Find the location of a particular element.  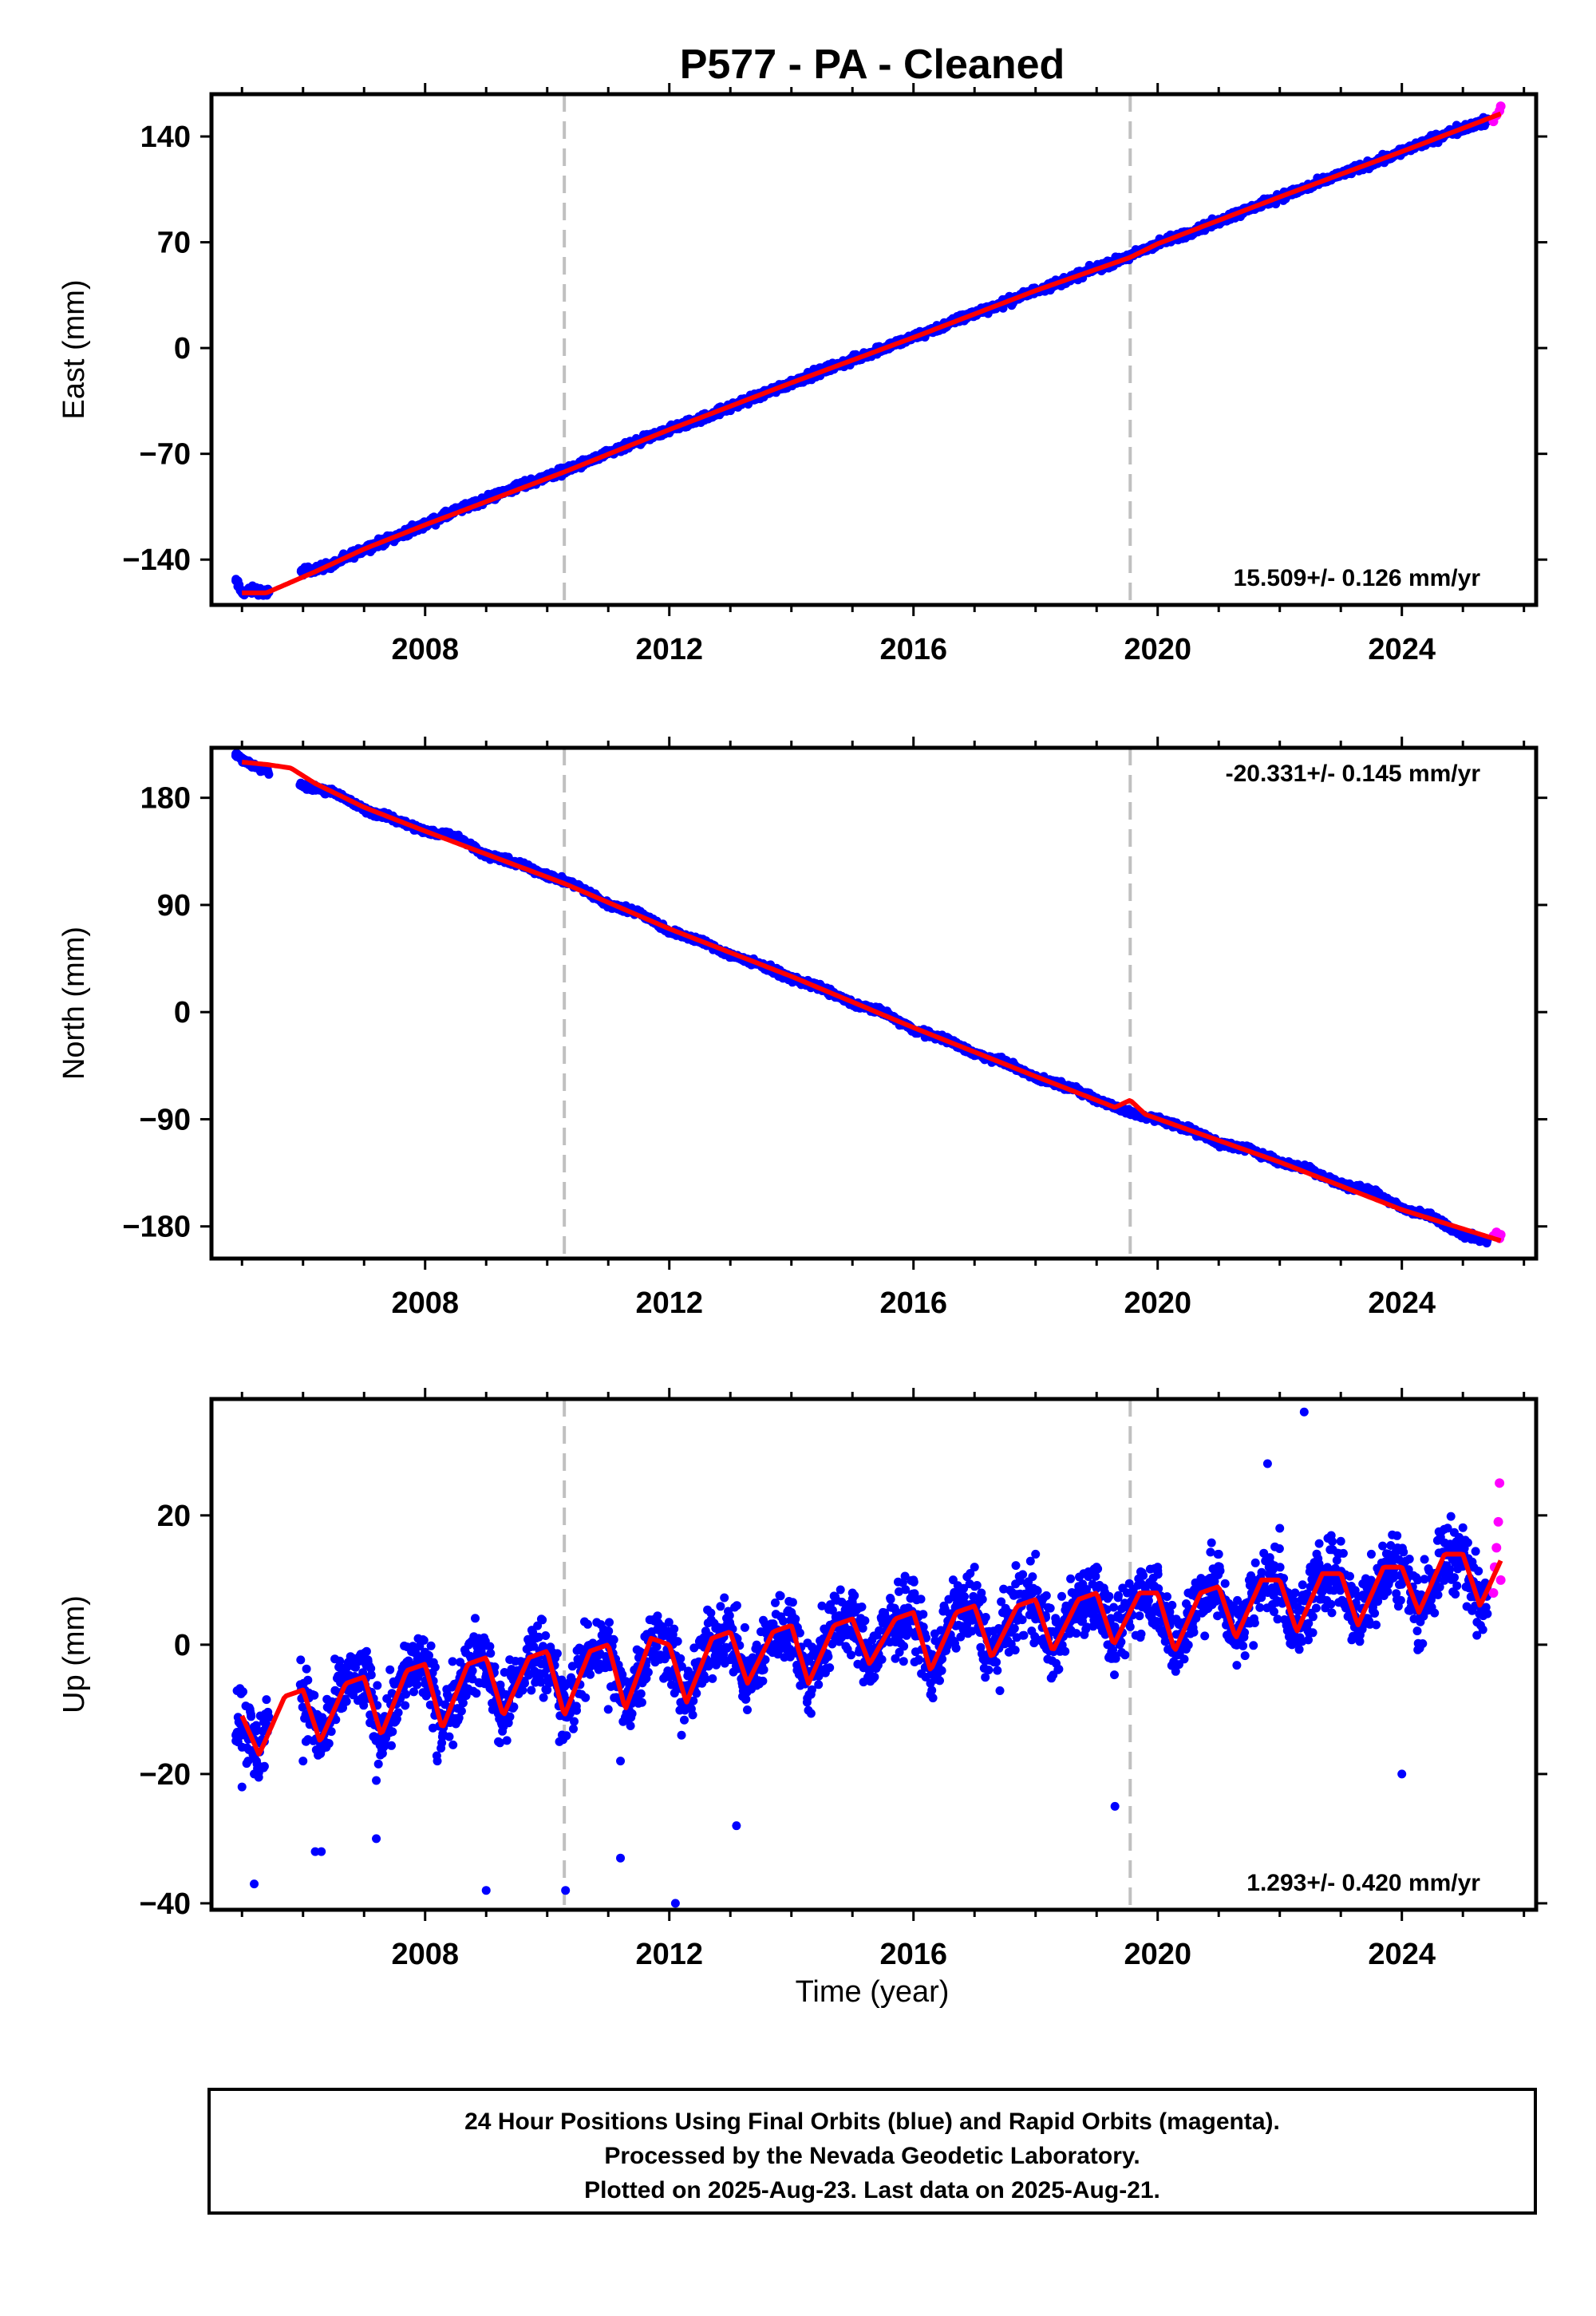

up-y-tick-label: −20 is located at coordinates (165, 1775).